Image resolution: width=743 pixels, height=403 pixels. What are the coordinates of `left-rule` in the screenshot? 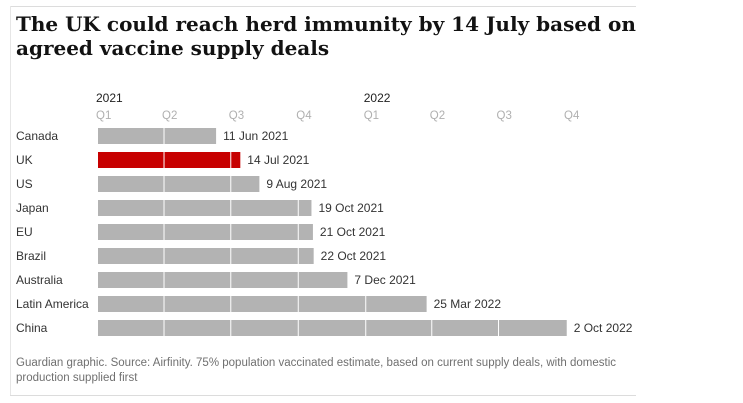 It's located at (10, 201).